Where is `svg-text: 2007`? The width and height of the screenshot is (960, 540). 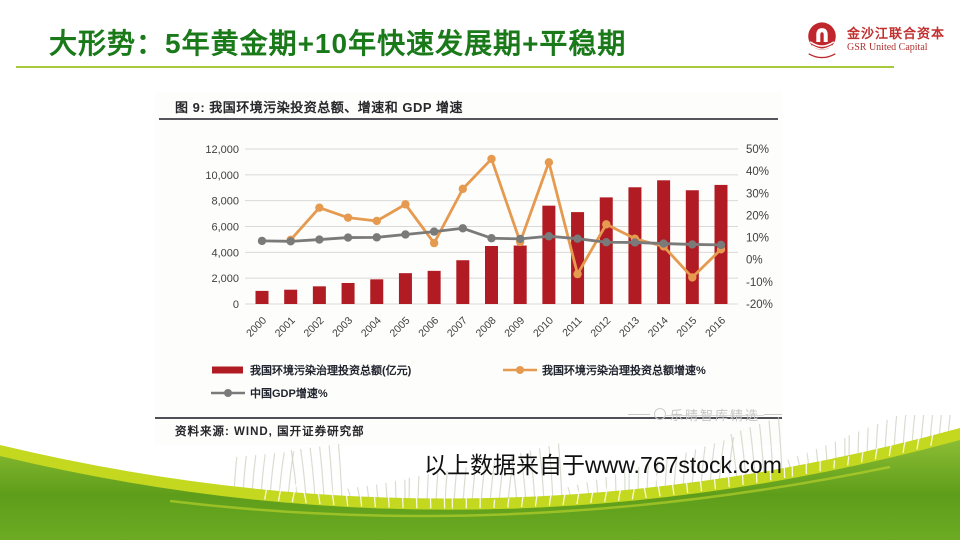
svg-text: 2007 is located at coordinates (457, 327).